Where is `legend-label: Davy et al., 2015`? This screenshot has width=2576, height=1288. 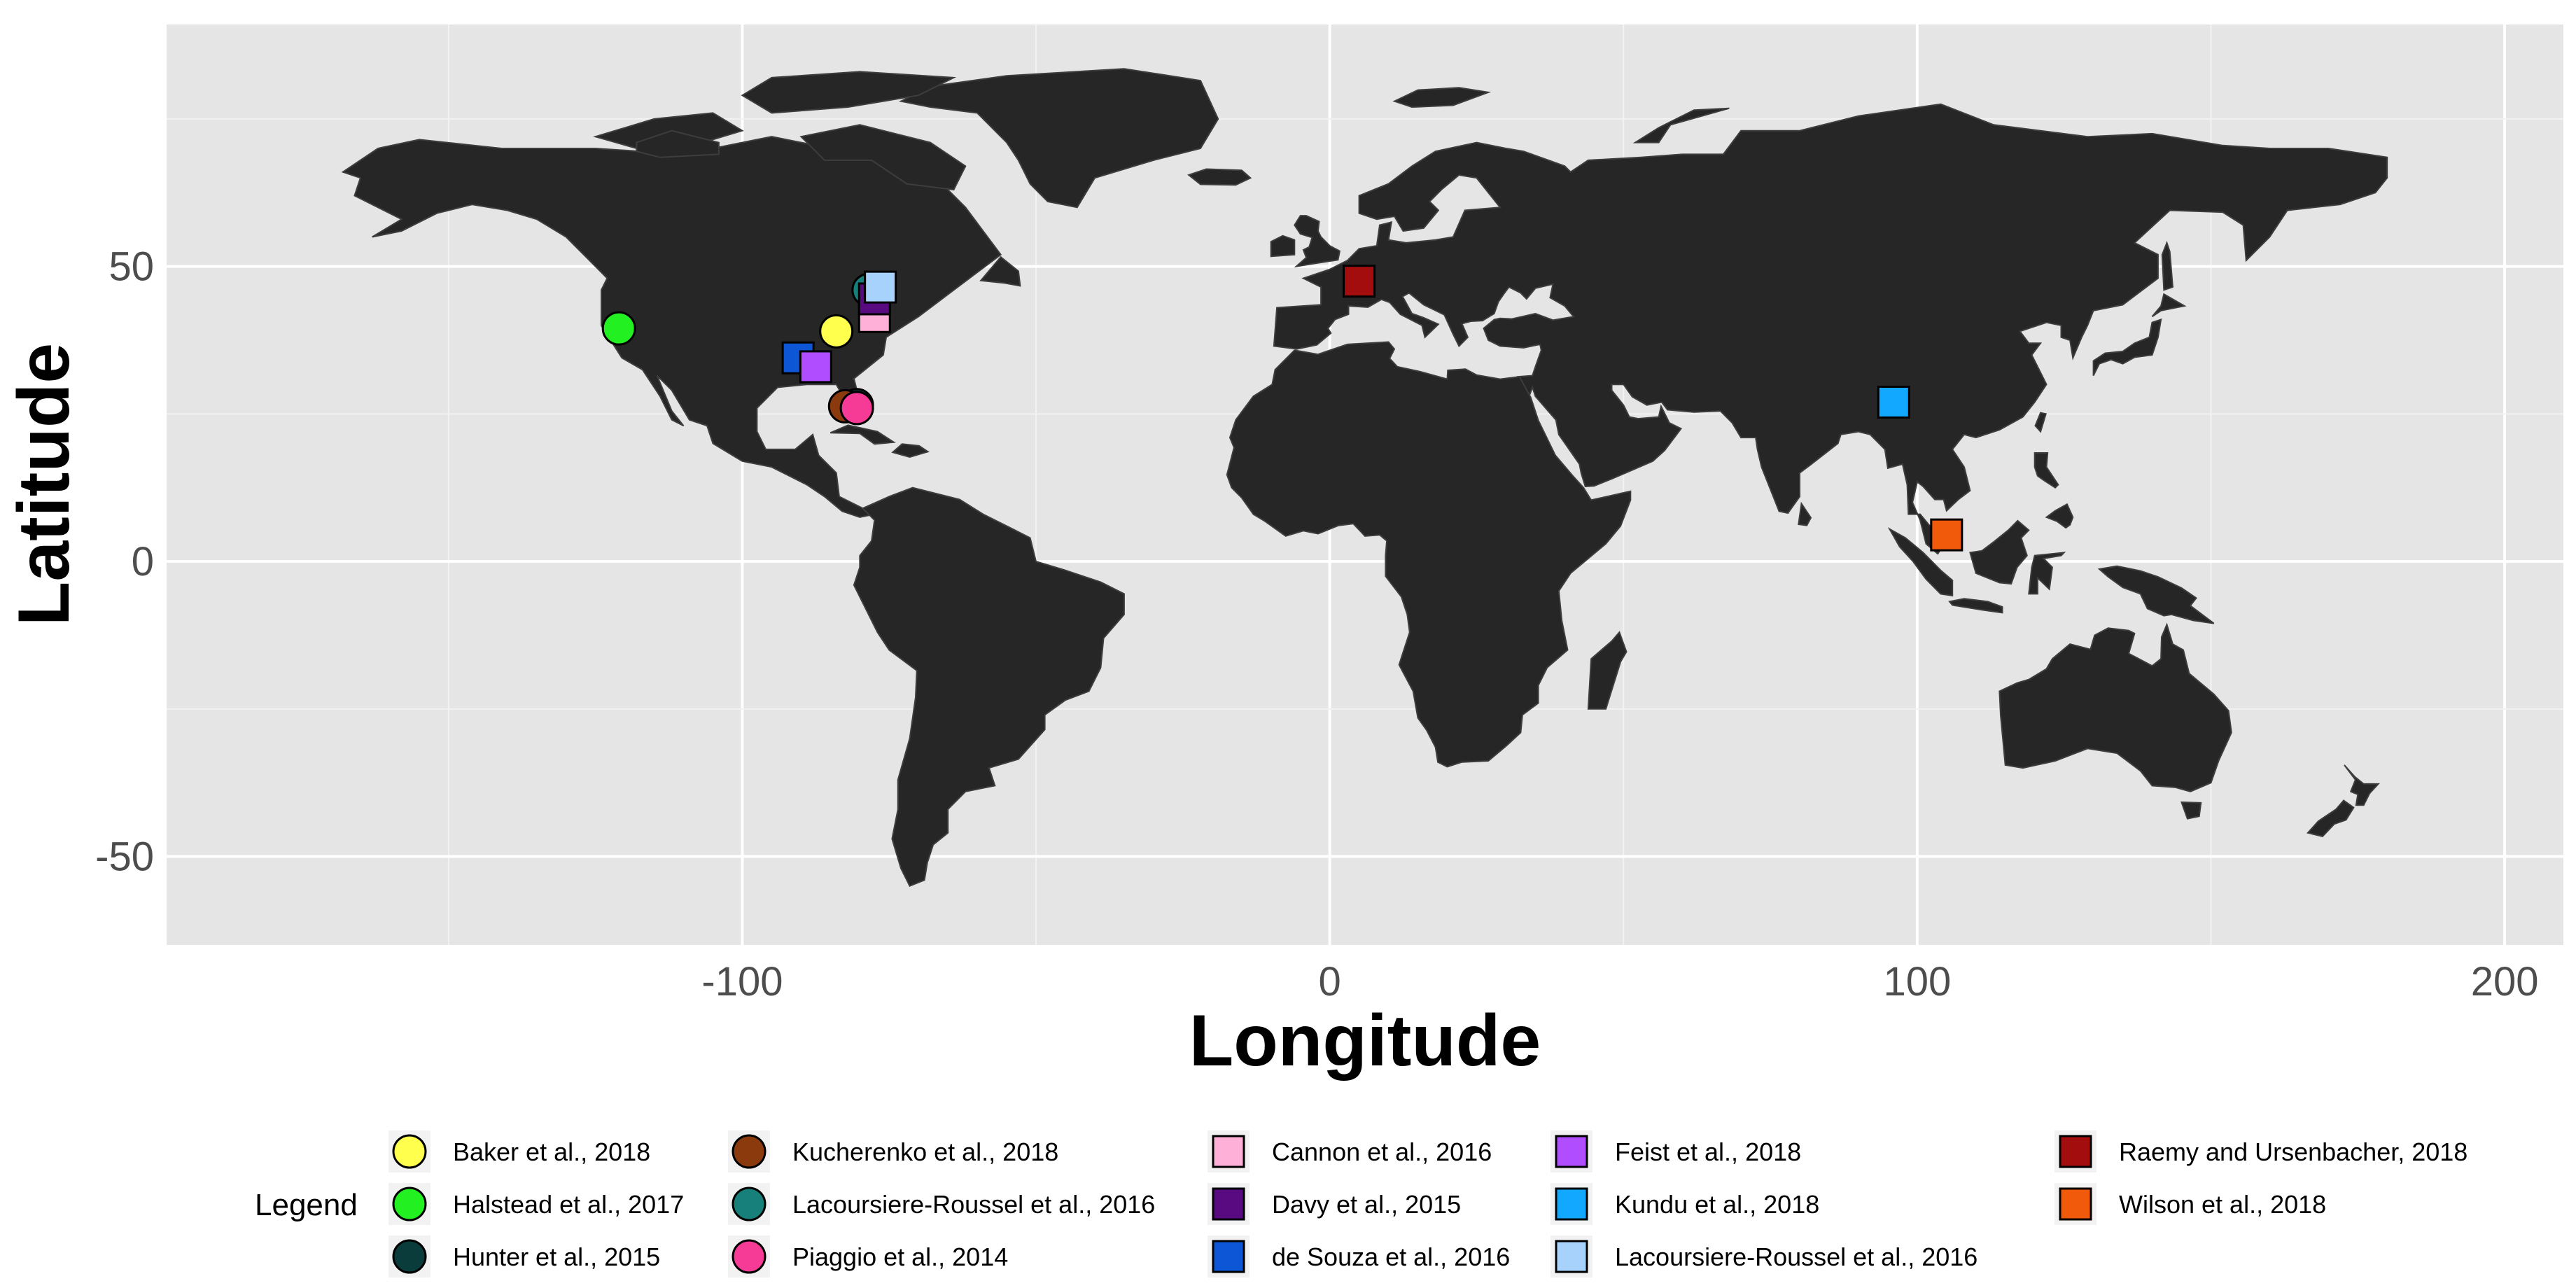
legend-label: Davy et al., 2015 is located at coordinates (1366, 1204).